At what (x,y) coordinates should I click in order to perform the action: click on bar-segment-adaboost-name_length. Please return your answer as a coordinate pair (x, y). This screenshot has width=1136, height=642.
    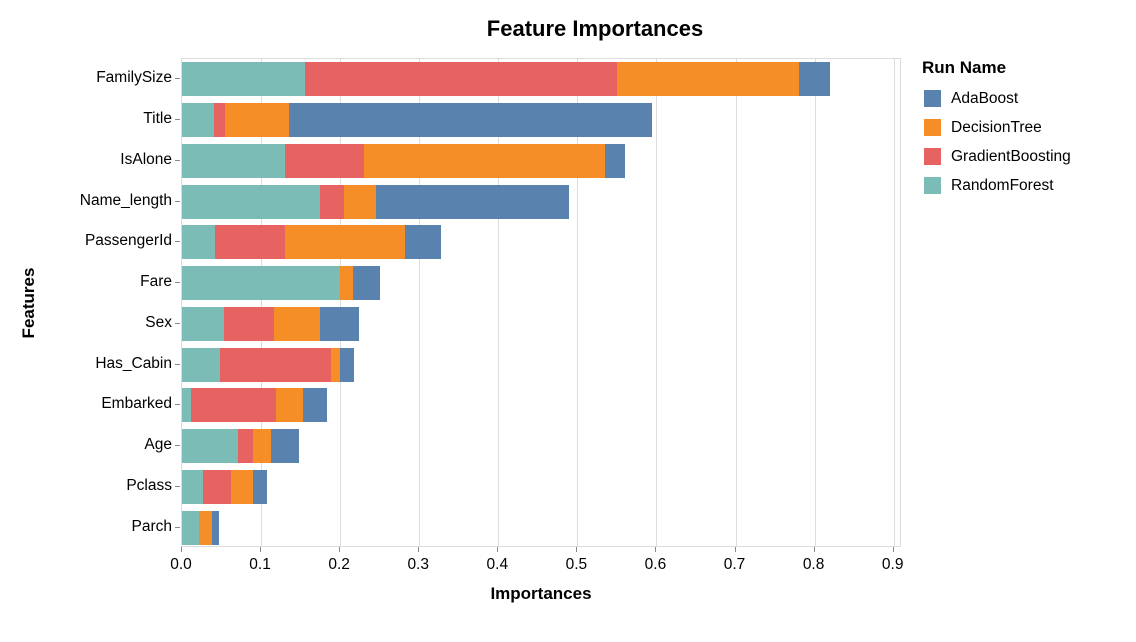
    Looking at the image, I should click on (472, 201).